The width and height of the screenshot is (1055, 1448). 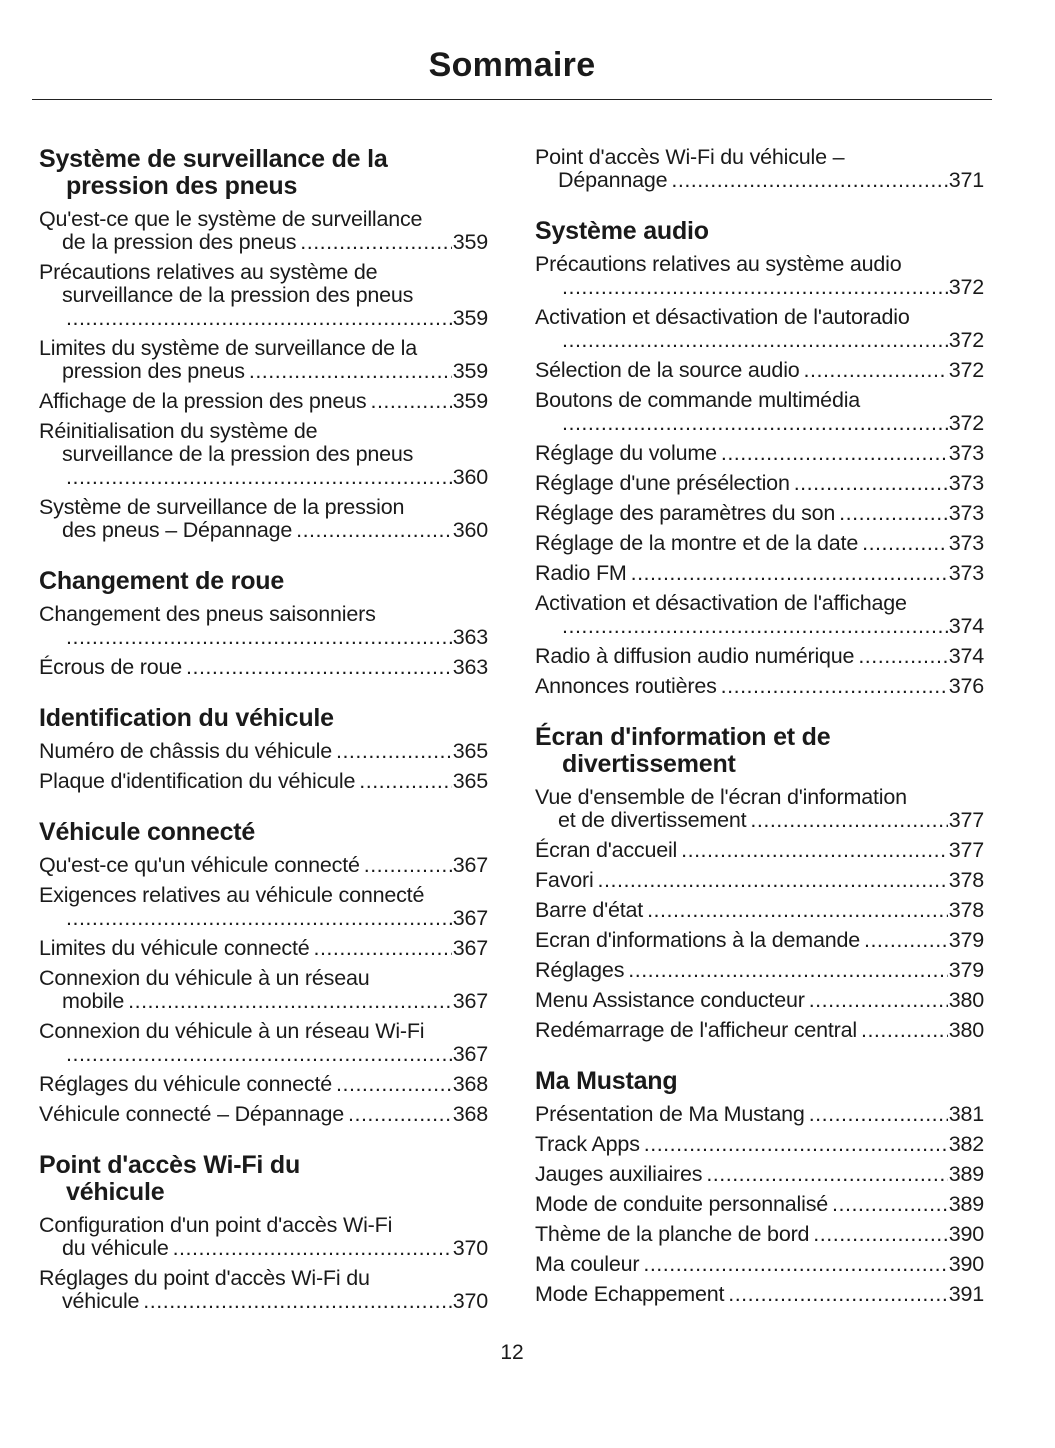 I want to click on toc-entry: Sélection de la source audio 372, so click(x=759, y=370).